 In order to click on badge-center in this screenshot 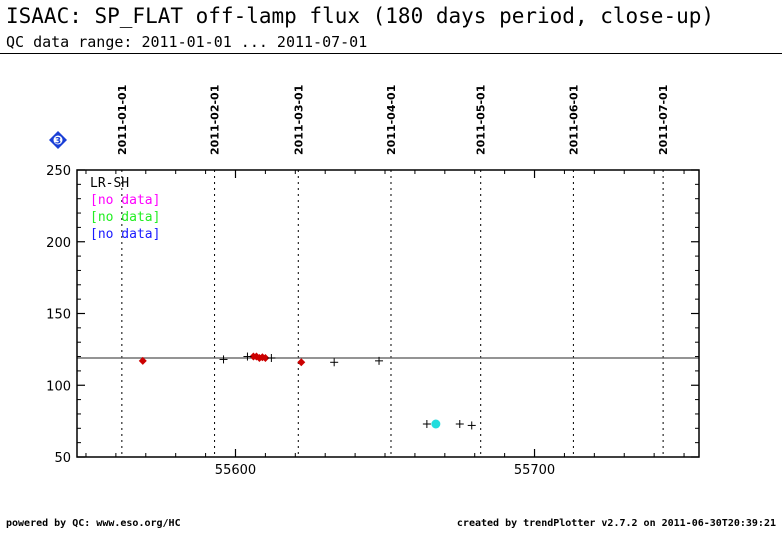, I will do `click(58, 140)`.